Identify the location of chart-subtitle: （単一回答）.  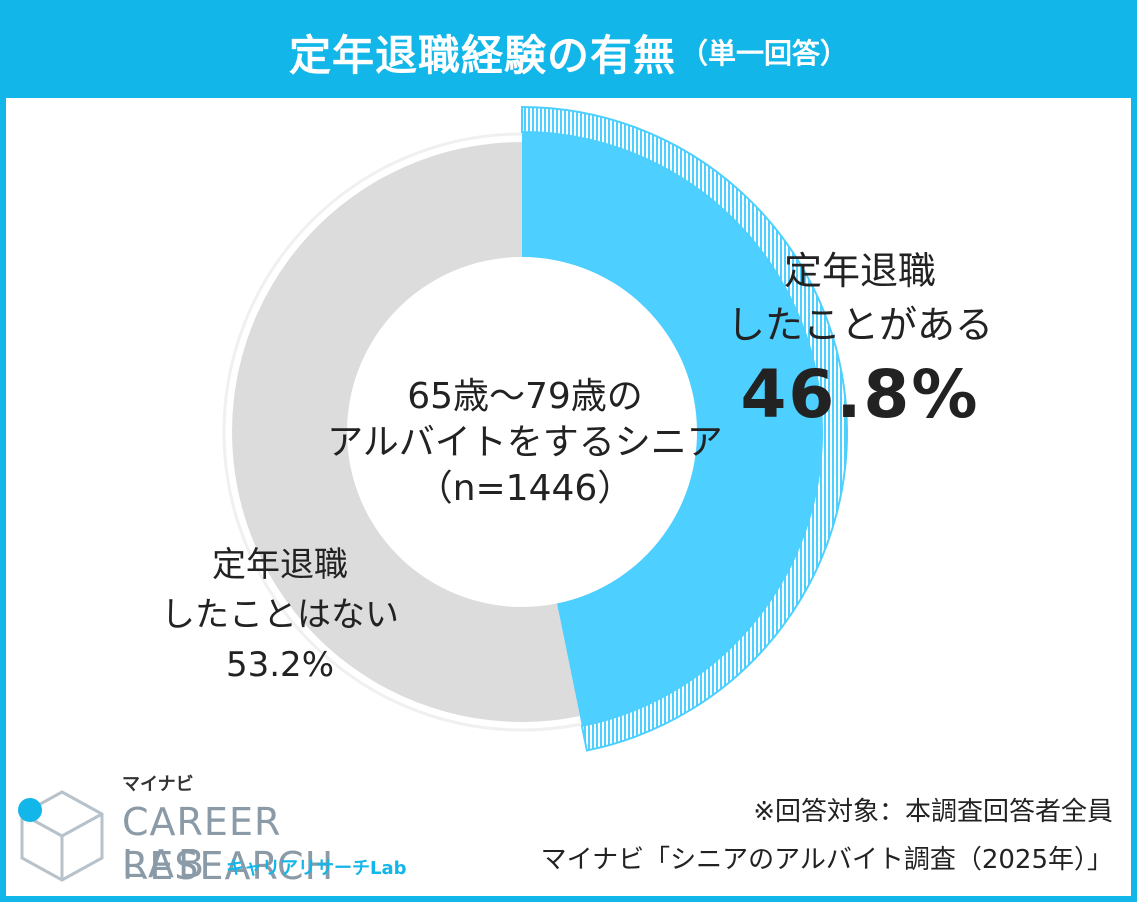
(764, 53).